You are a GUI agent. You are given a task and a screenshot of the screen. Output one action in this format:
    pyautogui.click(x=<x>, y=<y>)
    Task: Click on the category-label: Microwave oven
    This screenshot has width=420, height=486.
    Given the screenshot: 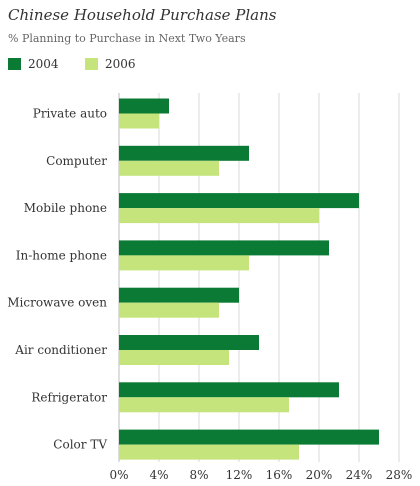 What is the action you would take?
    pyautogui.click(x=57, y=303)
    